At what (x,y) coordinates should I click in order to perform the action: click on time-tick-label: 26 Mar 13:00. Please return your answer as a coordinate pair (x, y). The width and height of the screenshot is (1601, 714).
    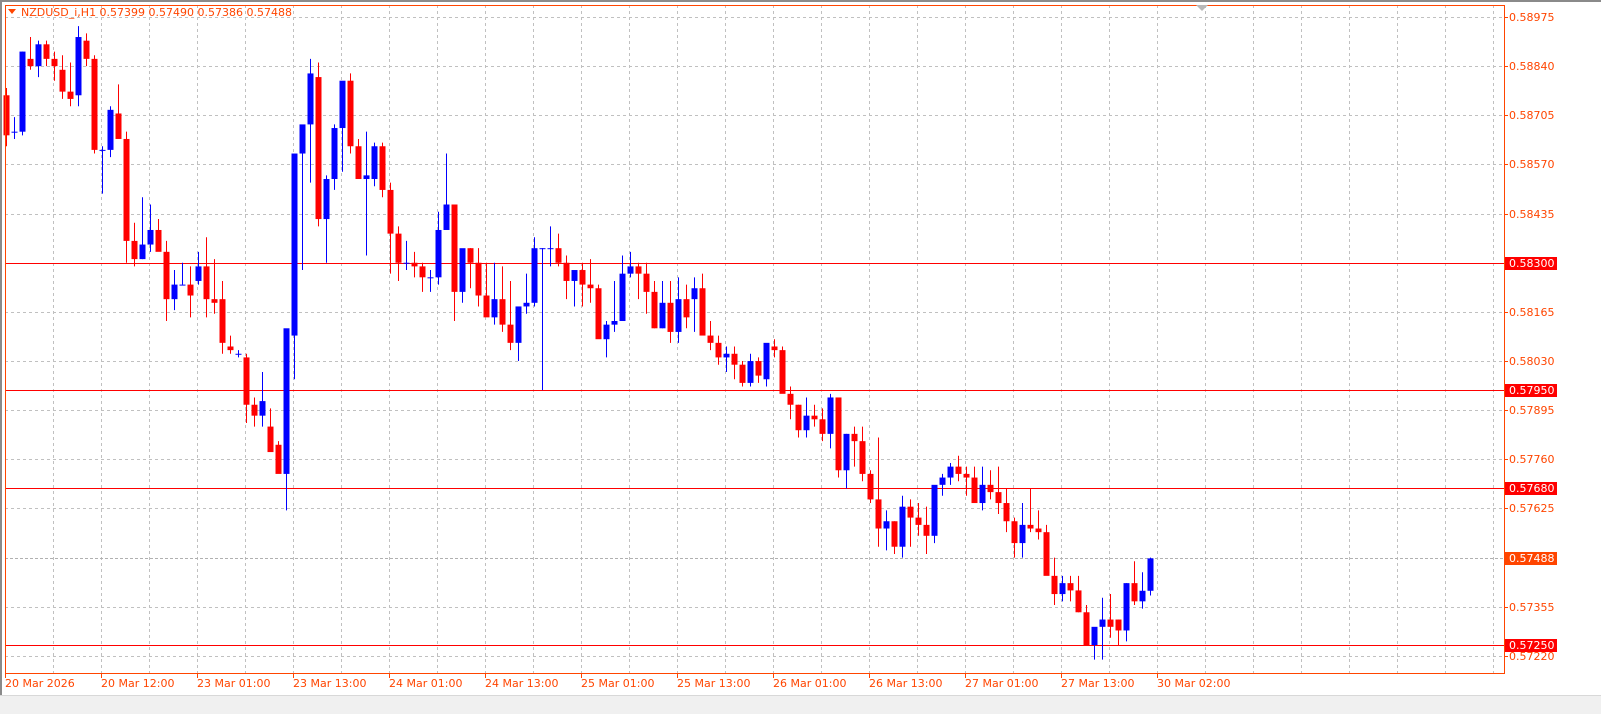
    Looking at the image, I should click on (906, 683).